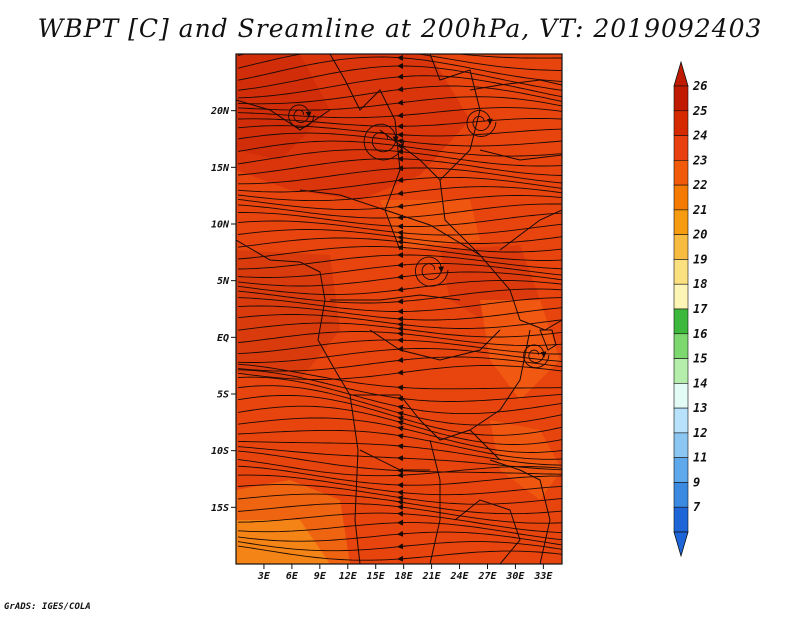 Image resolution: width=800 pixels, height=618 pixels. What do you see at coordinates (376, 576) in the screenshot?
I see `lon-tick-label: 15E` at bounding box center [376, 576].